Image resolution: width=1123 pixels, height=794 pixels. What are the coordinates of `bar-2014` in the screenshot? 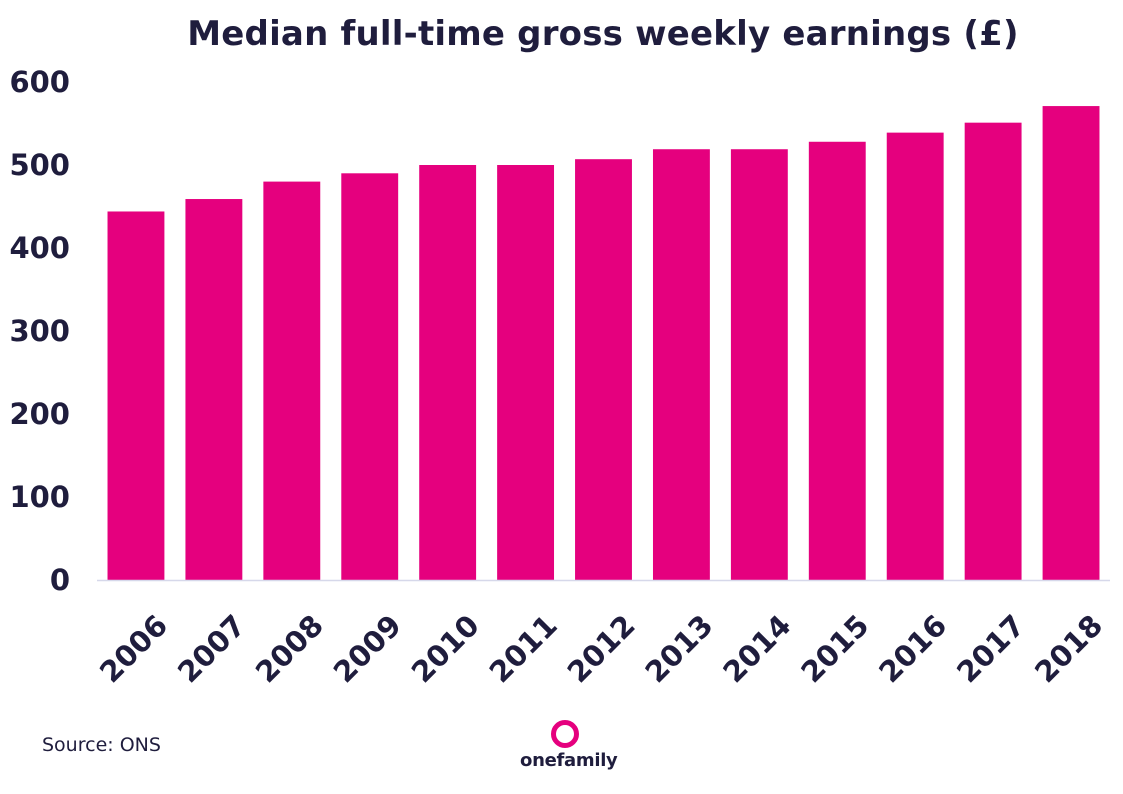 It's located at (759, 365).